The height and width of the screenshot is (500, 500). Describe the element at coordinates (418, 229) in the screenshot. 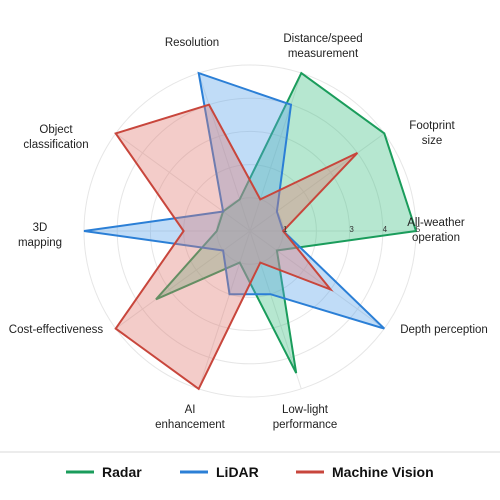

I see `tick-label: 5` at that location.